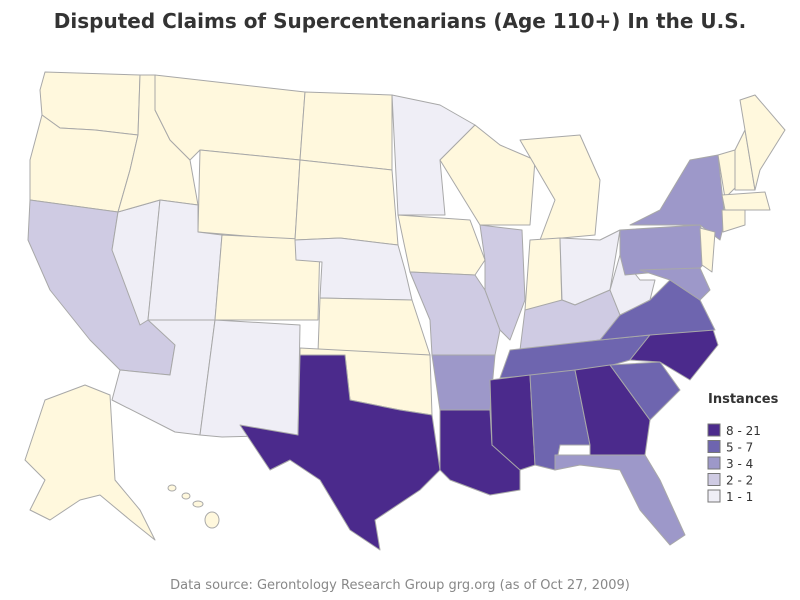 The image size is (800, 600). Describe the element at coordinates (743, 431) in the screenshot. I see `legend-label: 8 - 21` at that location.